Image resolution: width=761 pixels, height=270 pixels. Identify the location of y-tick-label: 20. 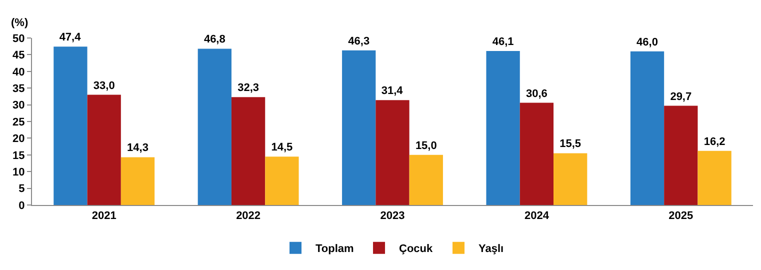
(18, 139).